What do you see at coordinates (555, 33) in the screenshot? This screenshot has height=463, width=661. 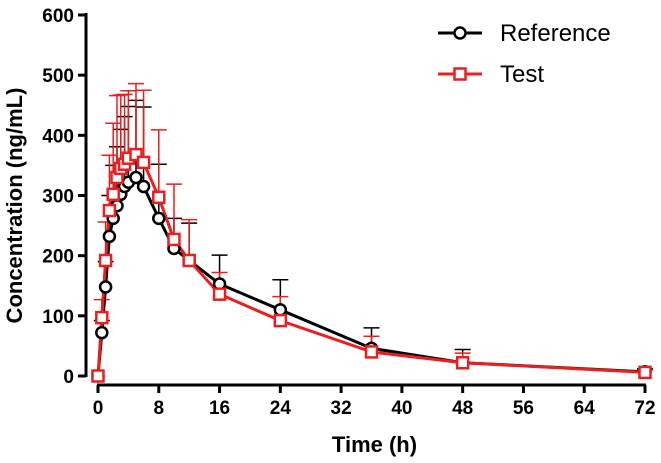 I see `legend-label-reference: Reference` at bounding box center [555, 33].